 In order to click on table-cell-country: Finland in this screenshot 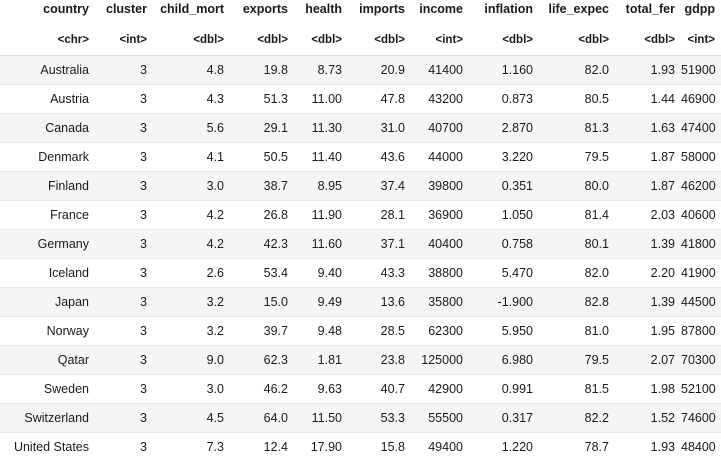, I will do `click(47, 186)`.